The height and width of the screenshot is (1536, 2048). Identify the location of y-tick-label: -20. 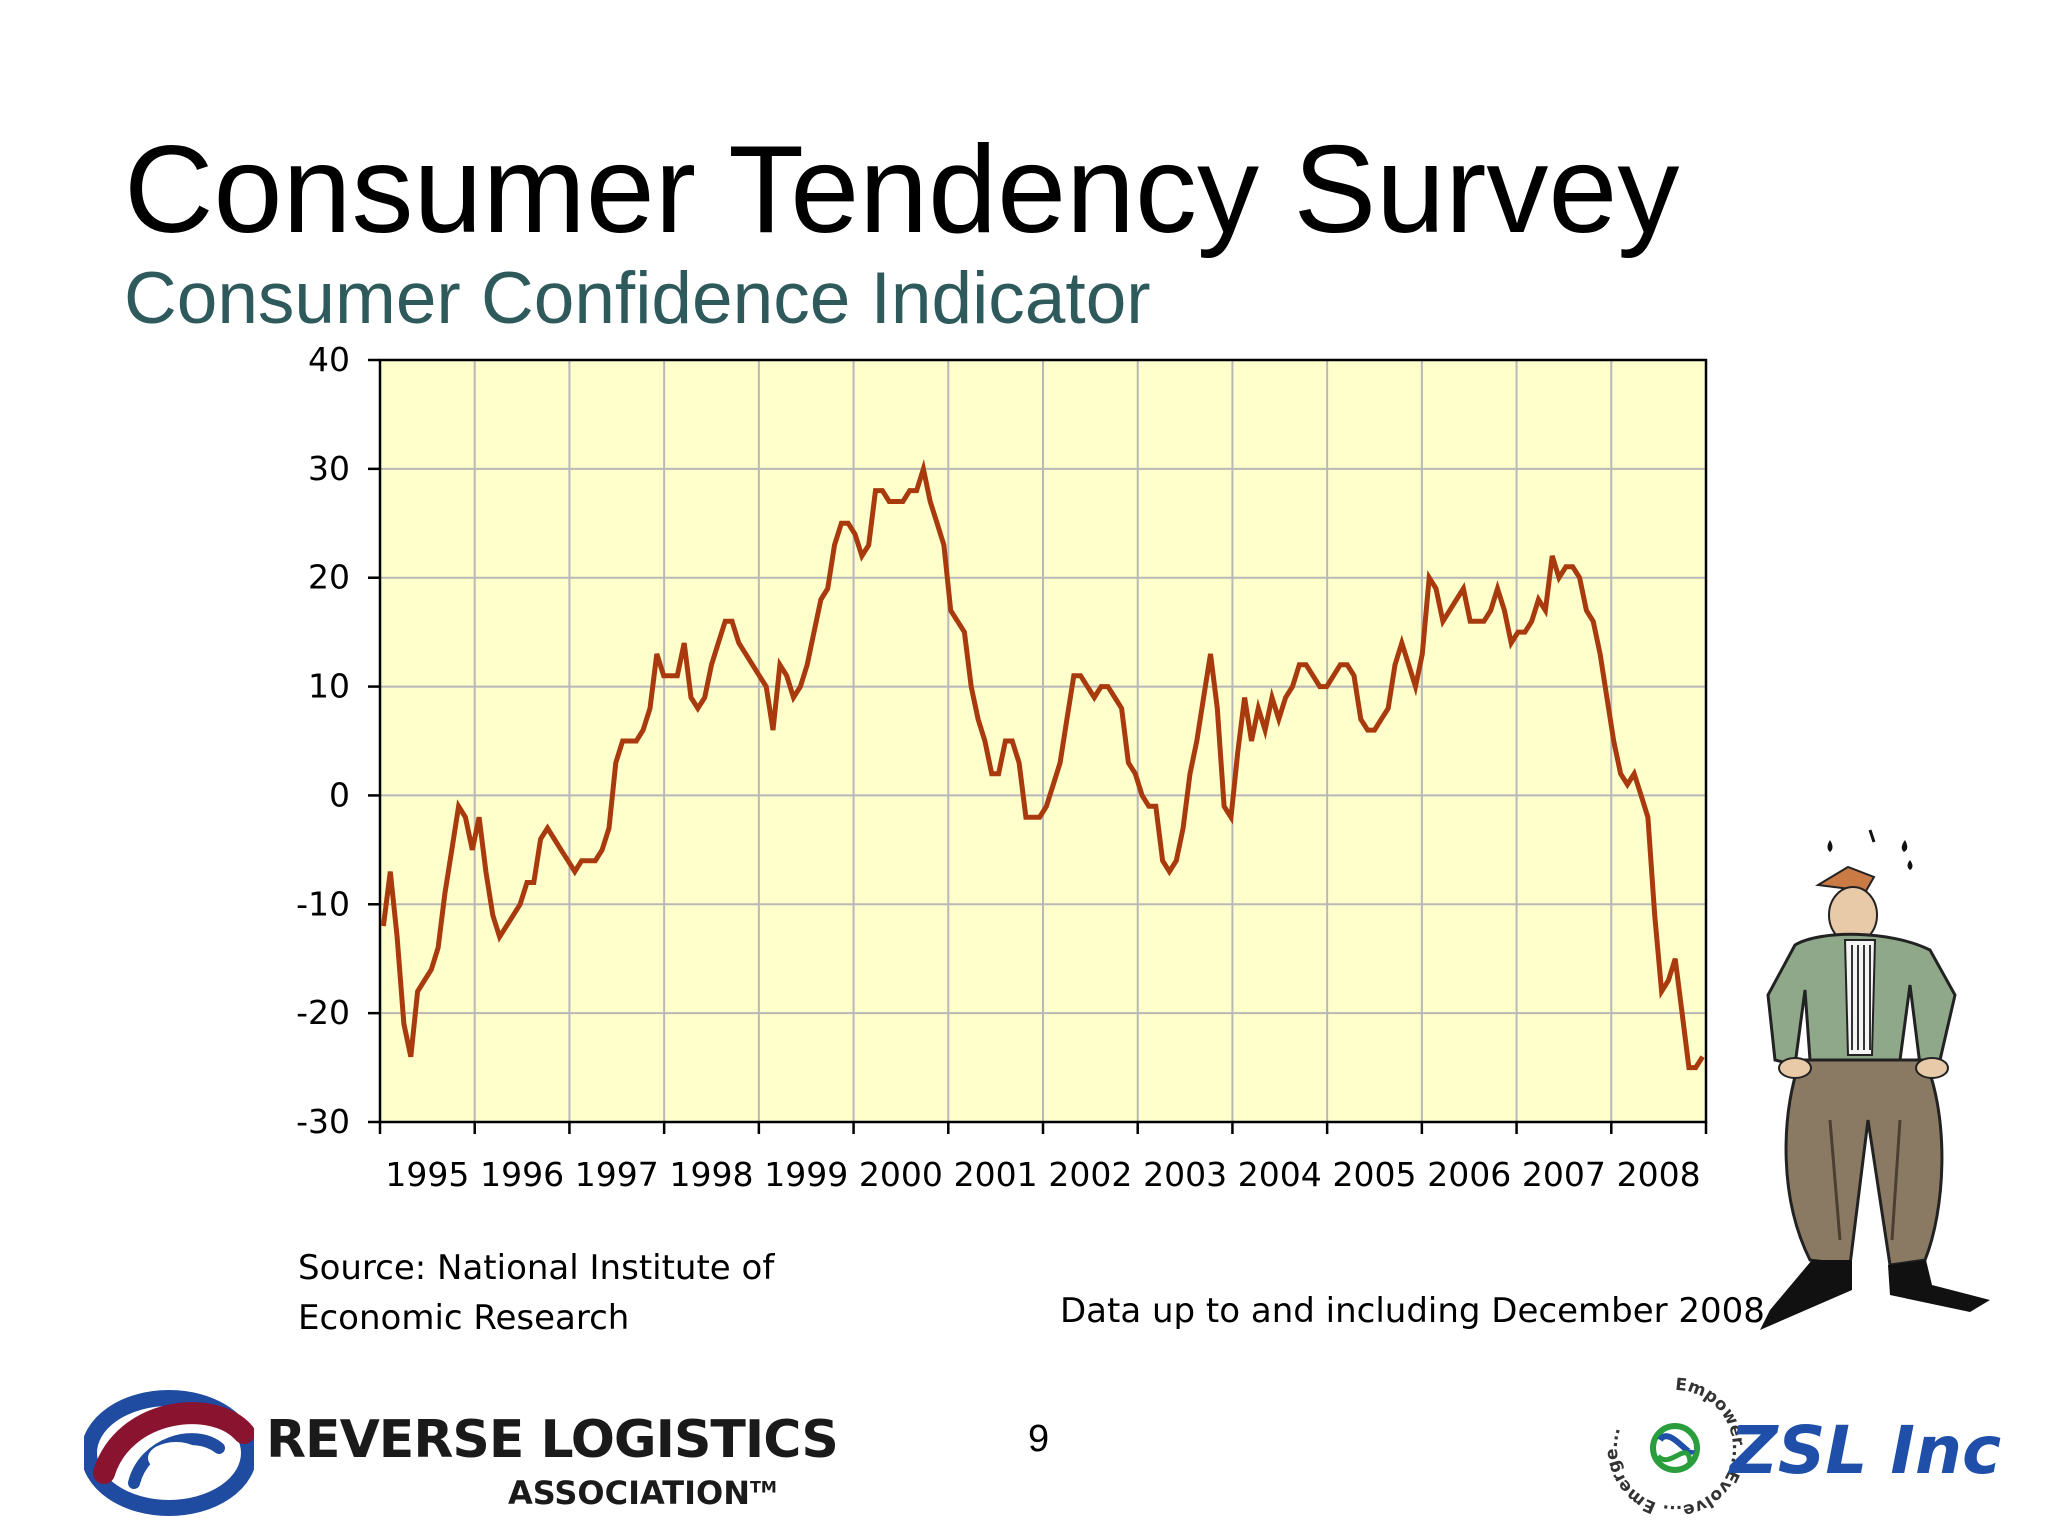
(323, 1012).